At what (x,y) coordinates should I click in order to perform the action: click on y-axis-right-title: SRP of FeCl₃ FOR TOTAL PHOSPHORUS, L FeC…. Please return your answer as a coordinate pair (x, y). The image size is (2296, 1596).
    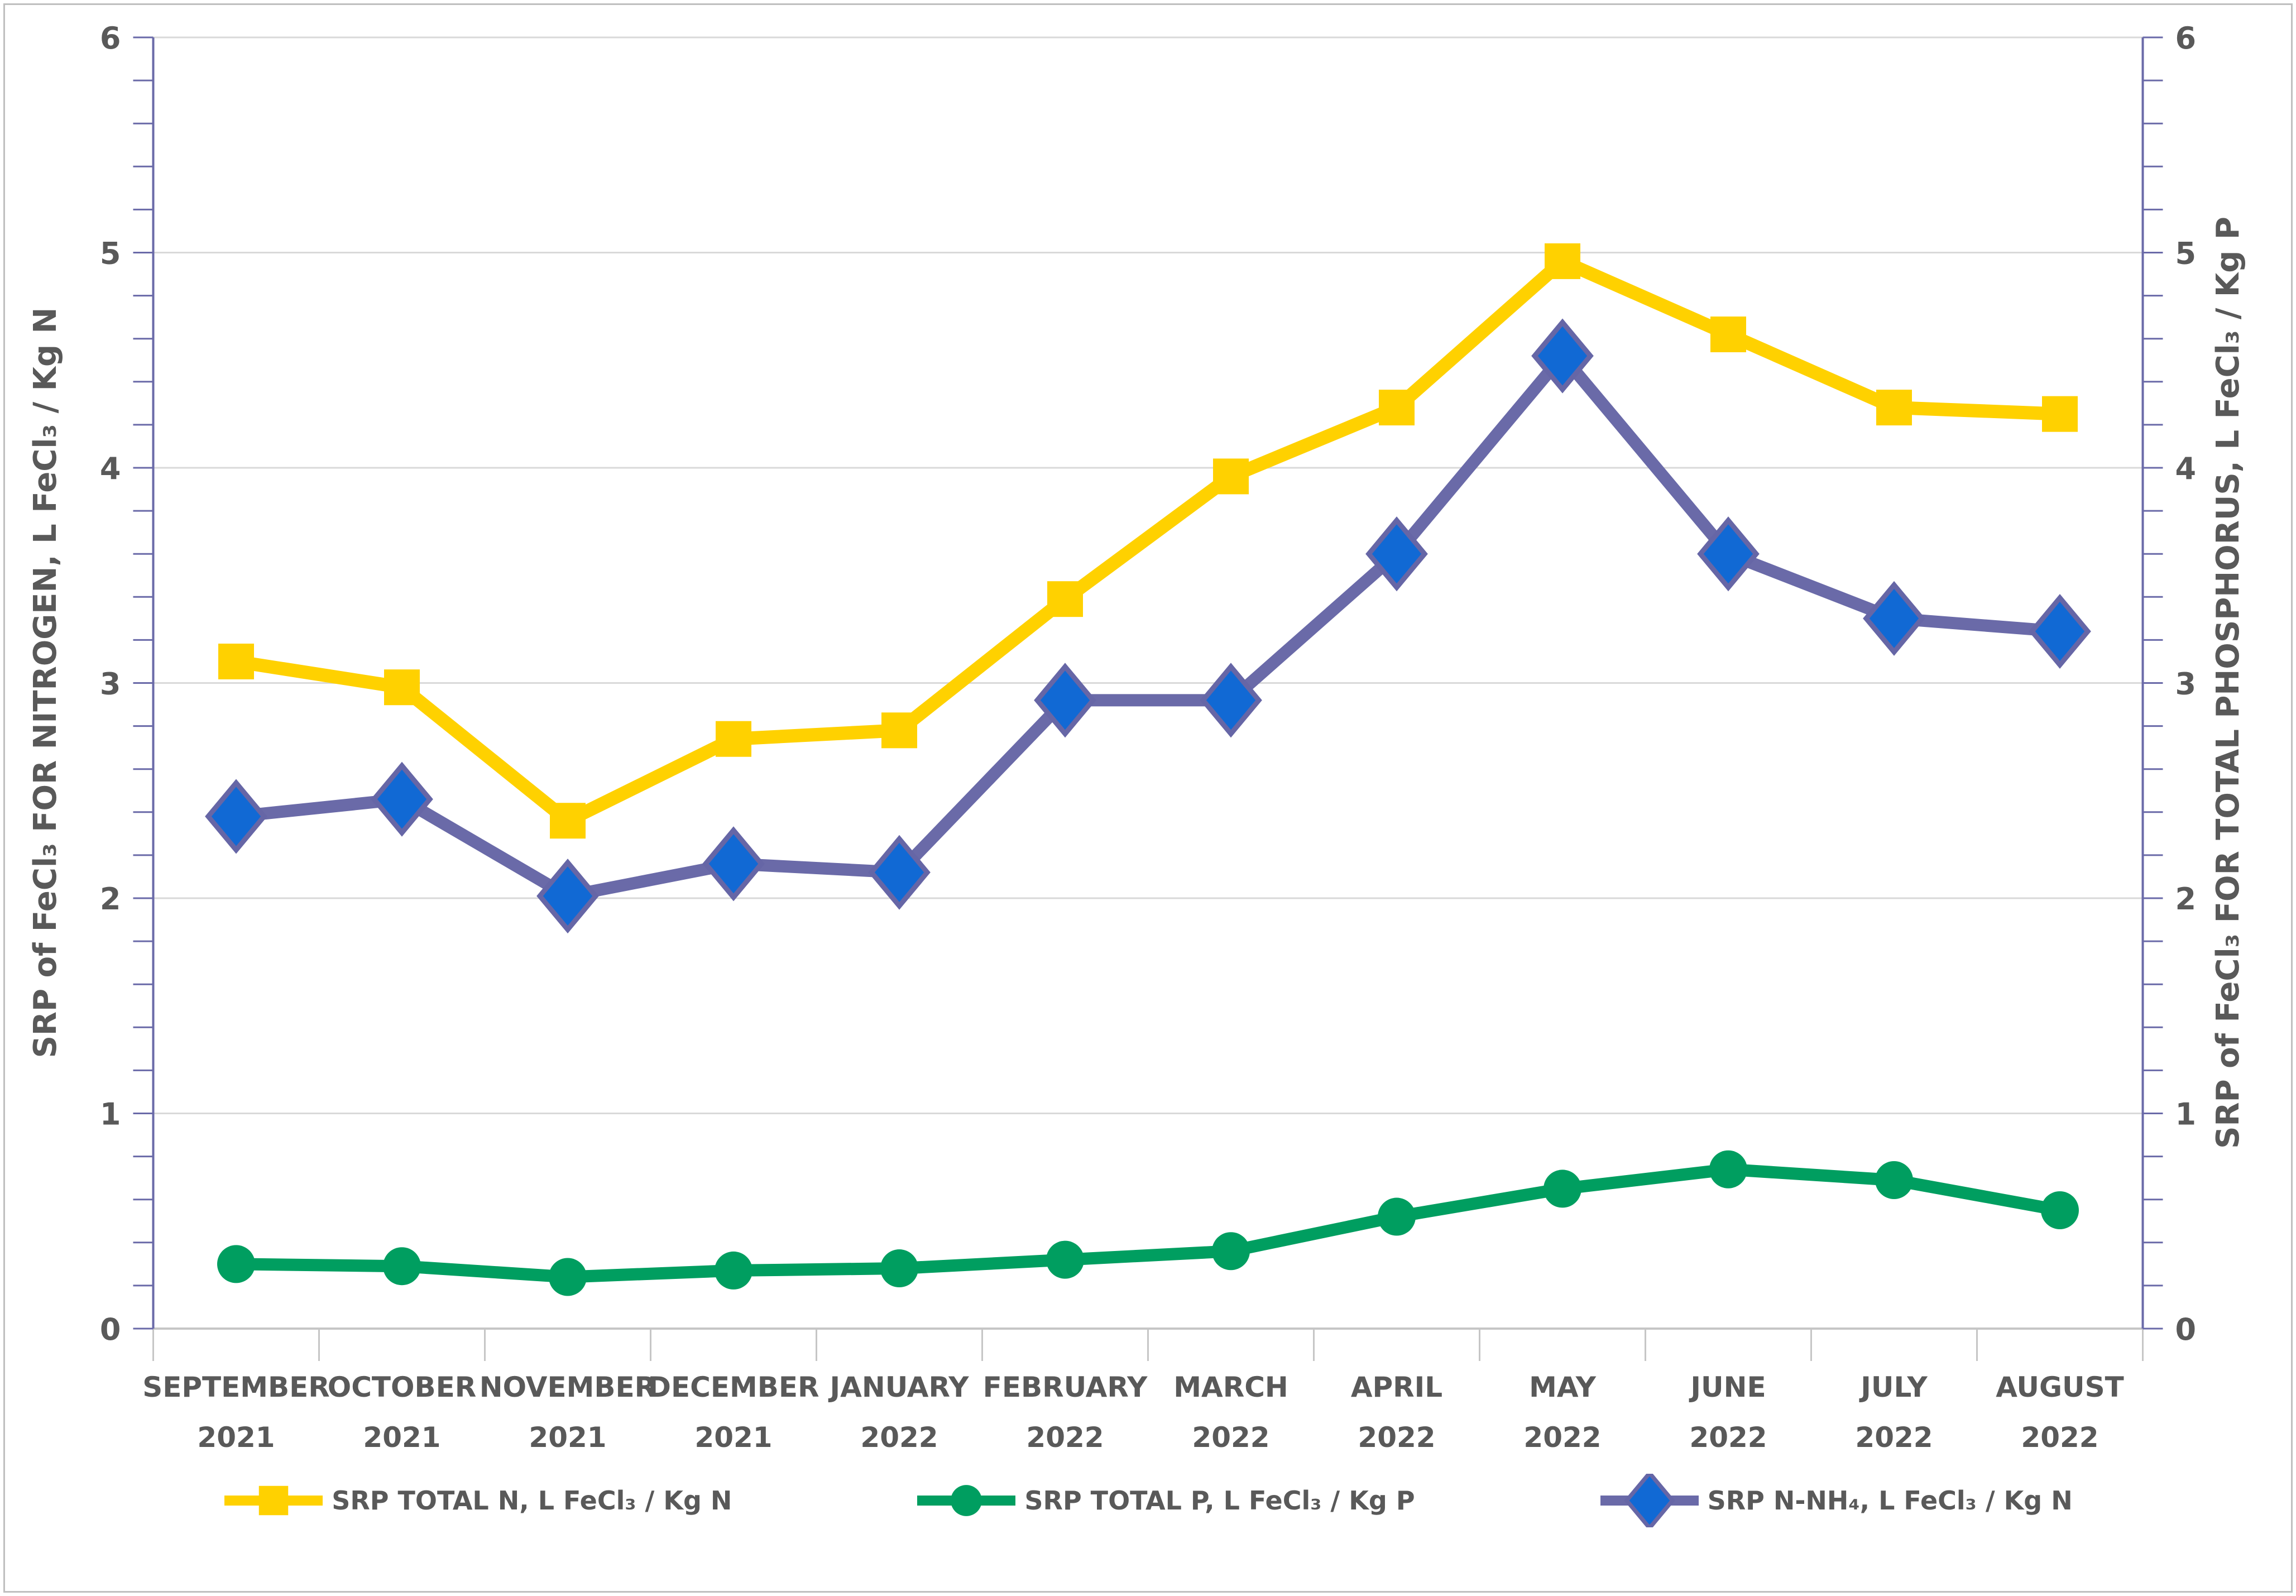
    Looking at the image, I should click on (2228, 683).